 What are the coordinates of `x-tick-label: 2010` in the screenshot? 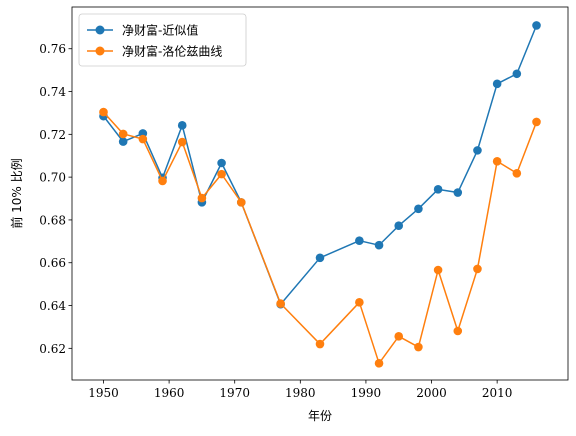 It's located at (497, 393).